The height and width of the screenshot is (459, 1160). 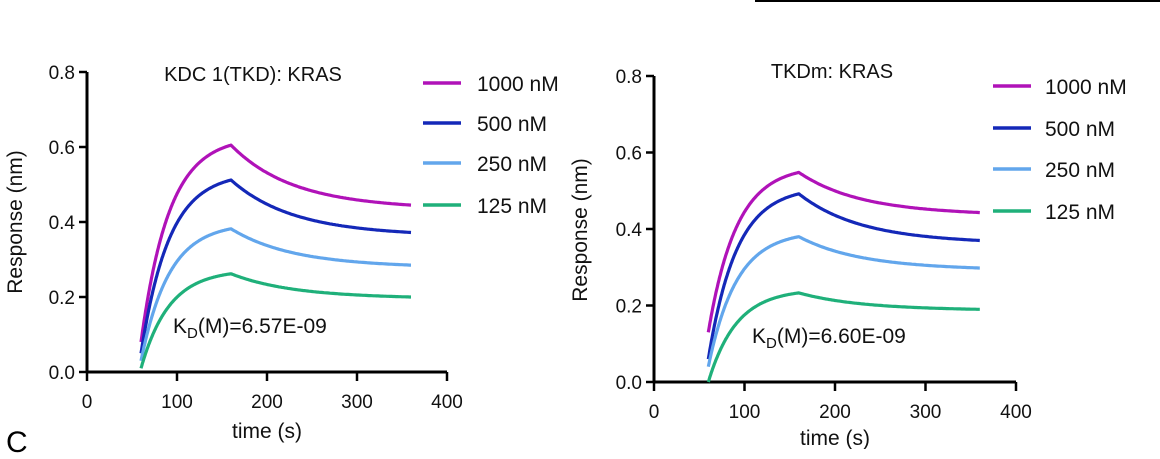 I want to click on chart-title: TKDm: KRAS, so click(x=832, y=72).